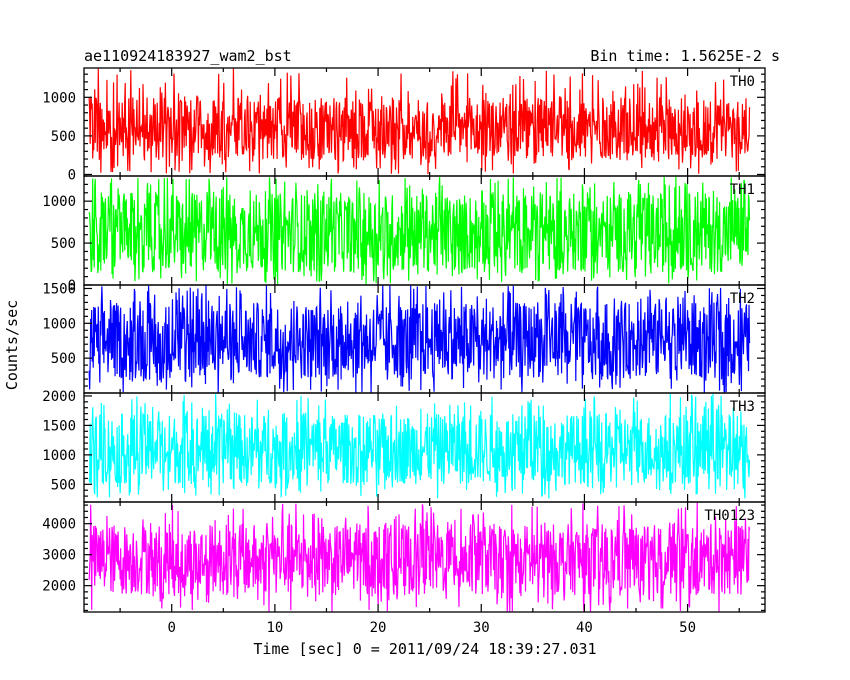 This screenshot has height=680, width=850. What do you see at coordinates (729, 516) in the screenshot?
I see `panel-label-th0123: TH0123` at bounding box center [729, 516].